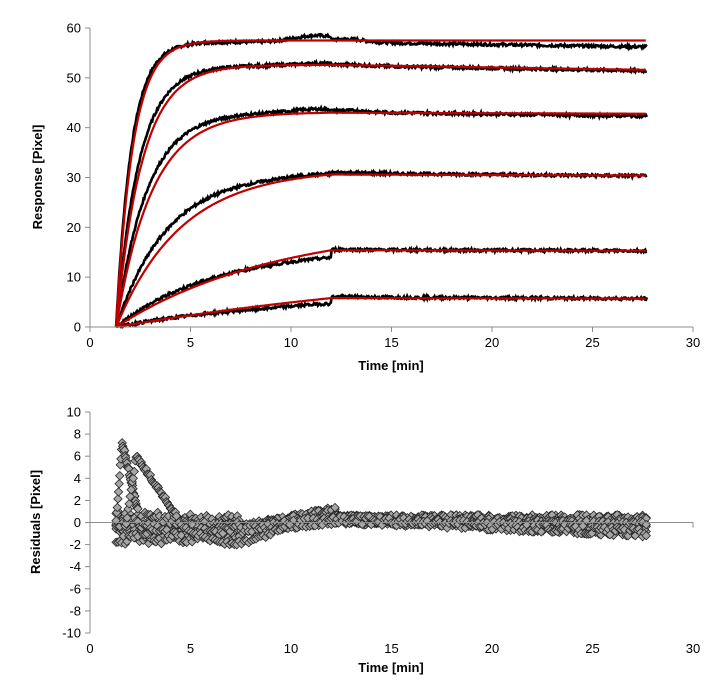 This screenshot has width=704, height=688. I want to click on response-y-tick-label: 10, so click(74, 277).